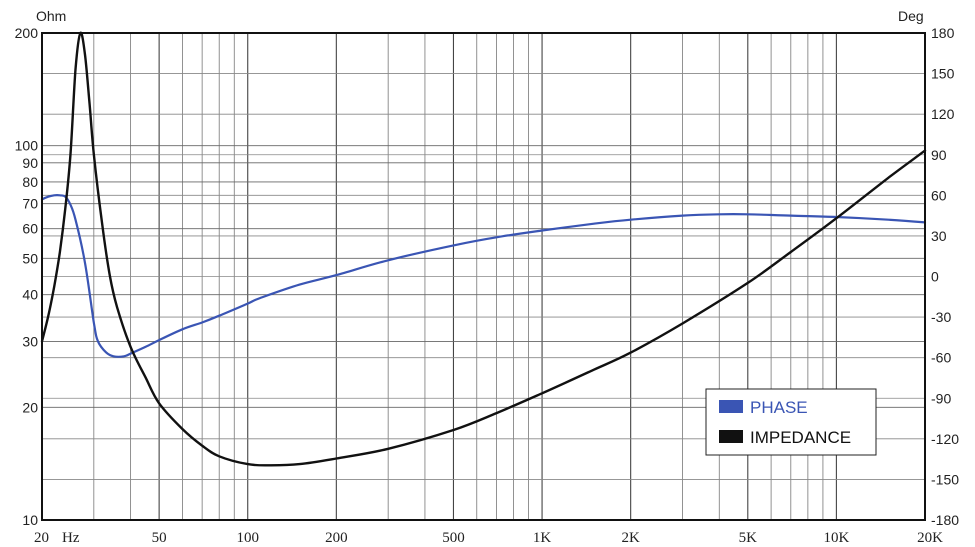  Describe the element at coordinates (51, 16) in the screenshot. I see `left-axis-unit: Ohm` at that location.